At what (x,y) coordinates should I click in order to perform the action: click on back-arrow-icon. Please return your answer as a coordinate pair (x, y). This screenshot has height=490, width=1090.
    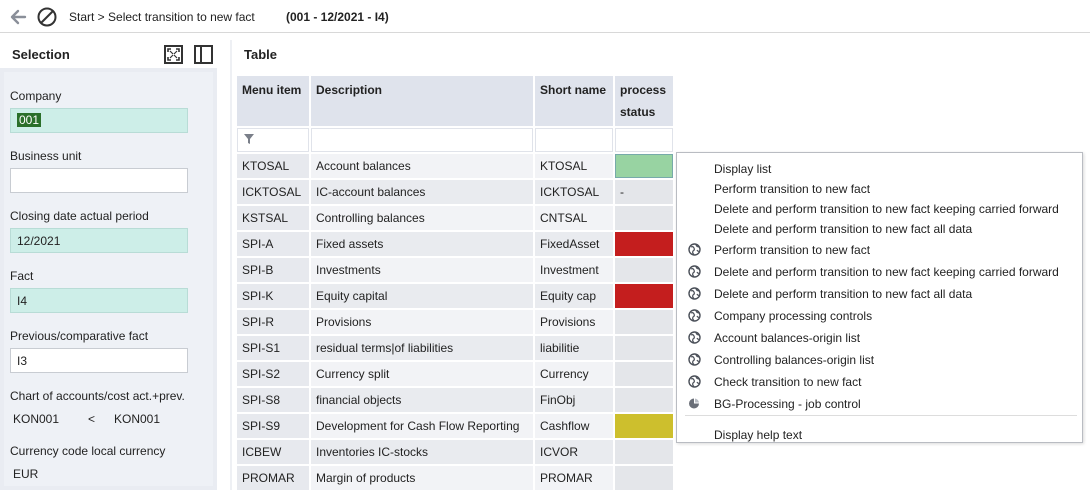
    Looking at the image, I should click on (18, 17).